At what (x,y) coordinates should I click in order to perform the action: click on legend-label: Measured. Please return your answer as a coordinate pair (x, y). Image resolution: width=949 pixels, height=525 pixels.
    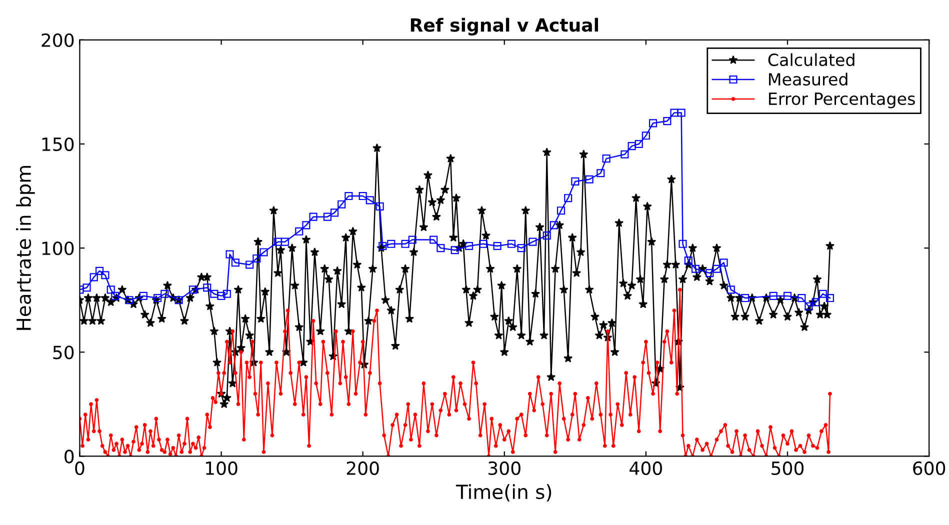
    Looking at the image, I should click on (808, 79).